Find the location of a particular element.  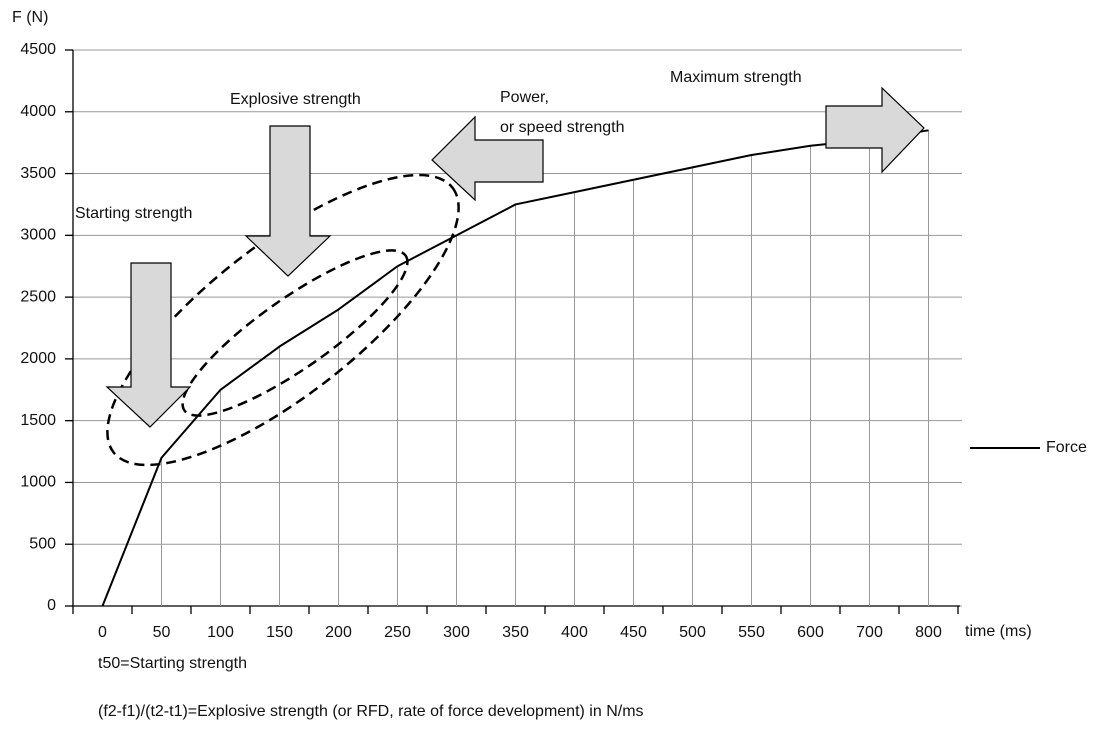

y-tick-label: 1000 is located at coordinates (38, 482).